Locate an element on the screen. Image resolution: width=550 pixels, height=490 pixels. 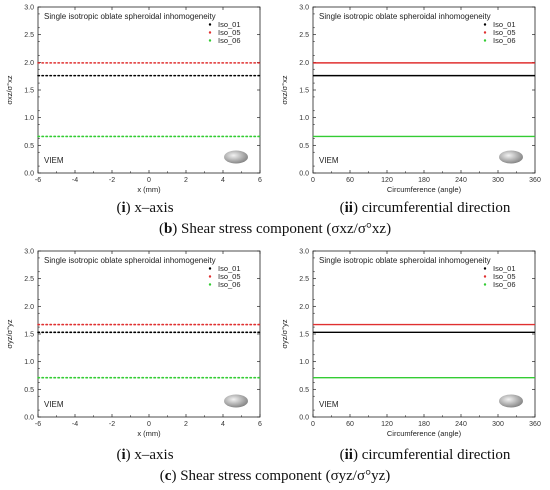
row-caption-text: Shear stress component (σyz/σ°yz) is located at coordinates (285, 476).